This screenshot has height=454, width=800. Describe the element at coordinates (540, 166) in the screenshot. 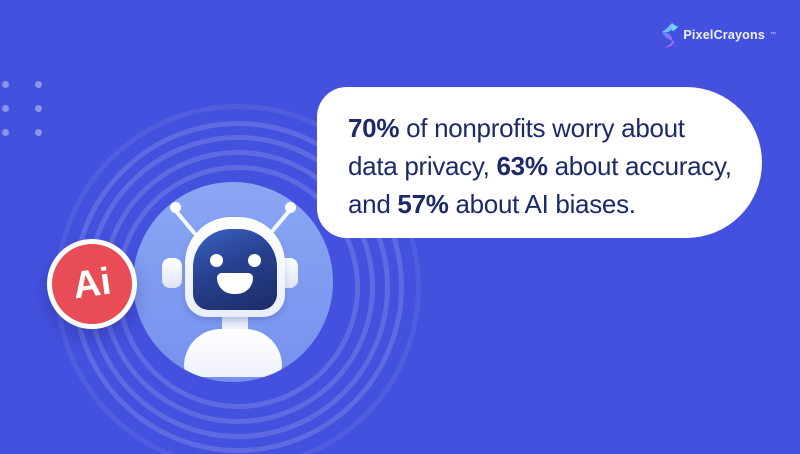

I see `stat-text-line-2: data privacy, 63% about accuracy,` at that location.